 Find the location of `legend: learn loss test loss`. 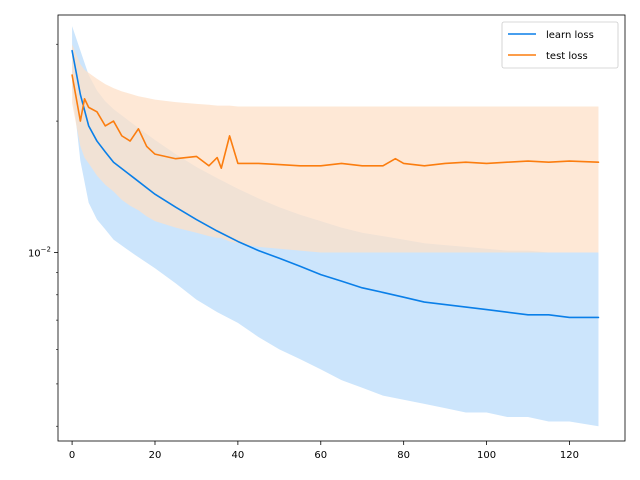

legend: learn loss test loss is located at coordinates (560, 45).